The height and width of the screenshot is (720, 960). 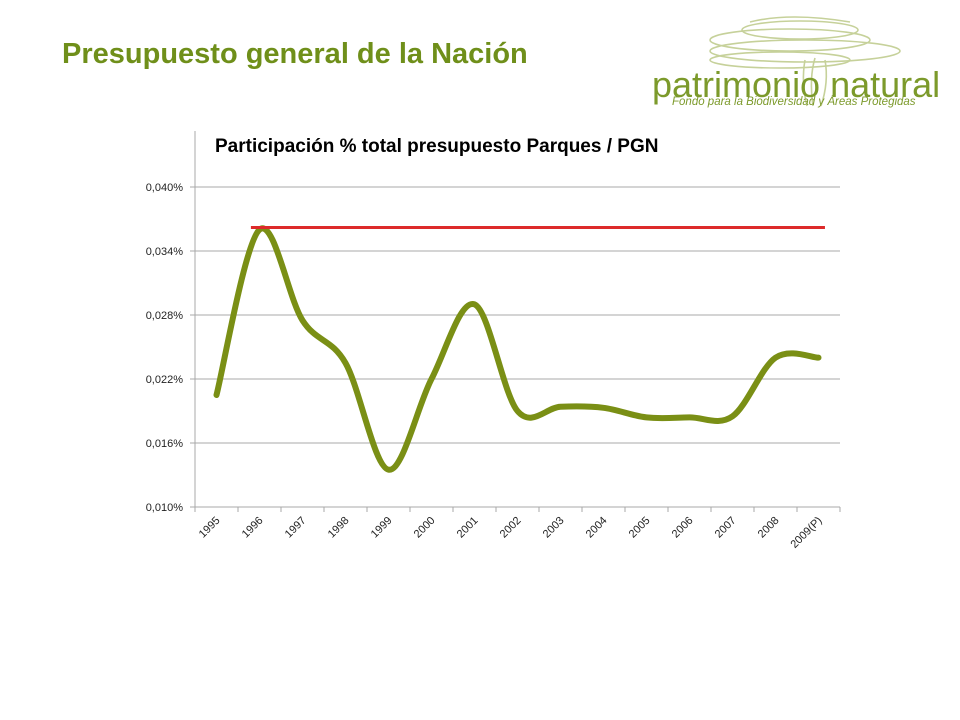 I want to click on x-tick-label: 1995, so click(x=210, y=528).